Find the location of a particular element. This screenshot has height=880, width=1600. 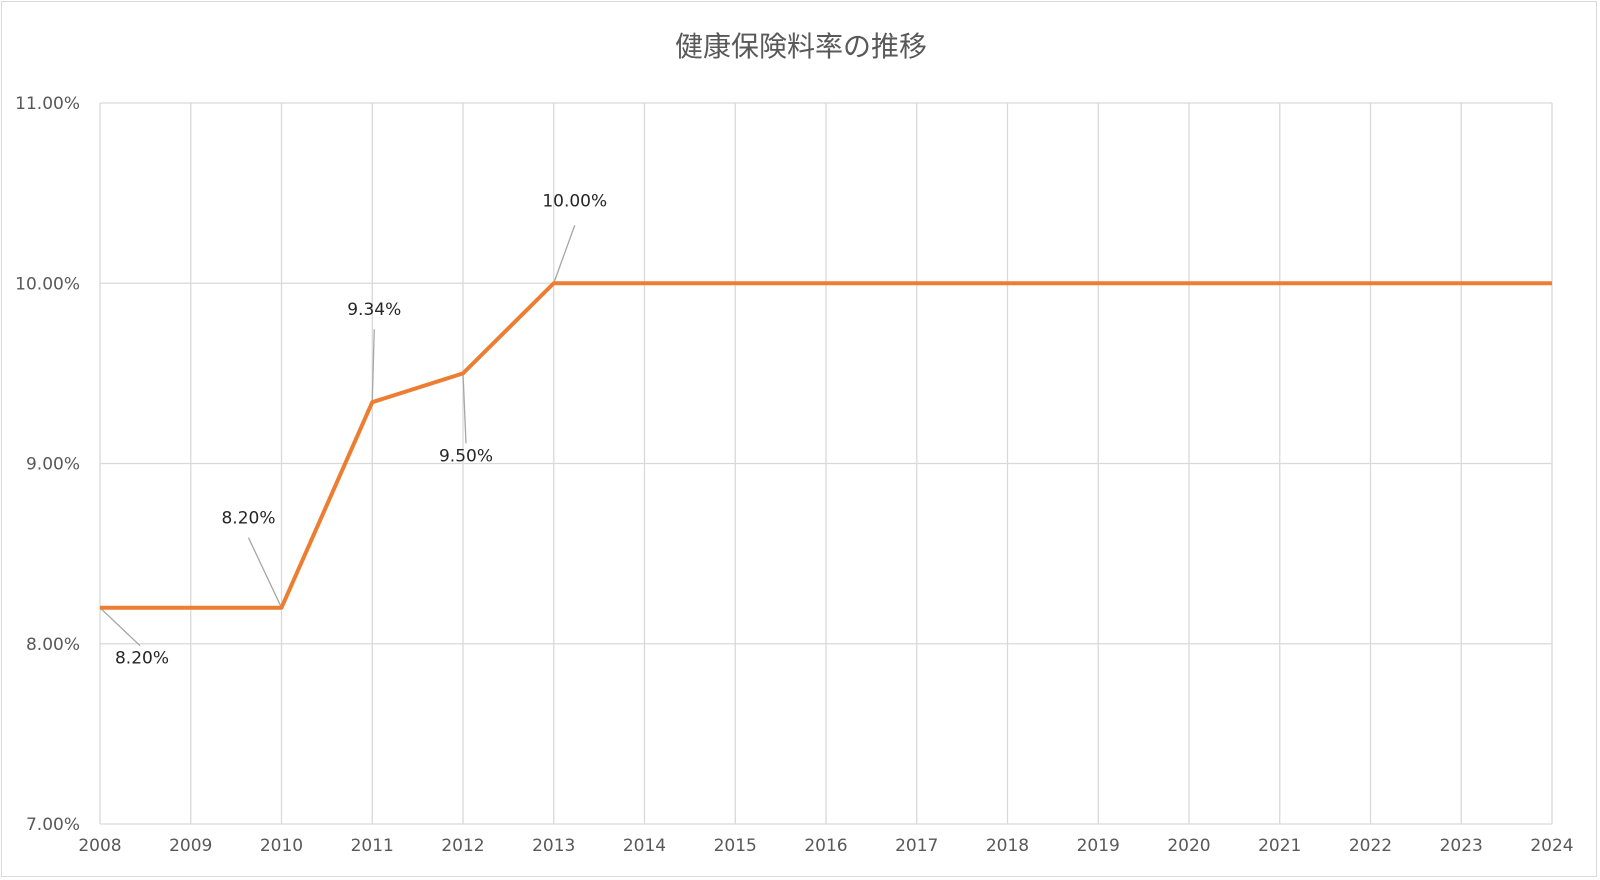

x-tick-label: 2011 is located at coordinates (372, 846).